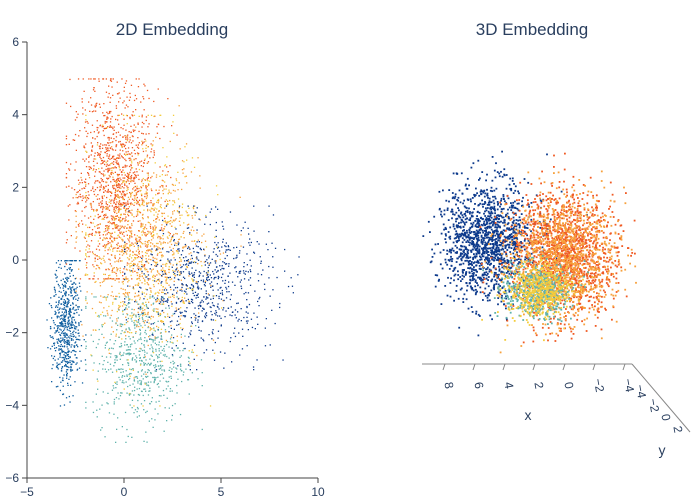  I want to click on y-tick-label: −4, so click(12, 405).